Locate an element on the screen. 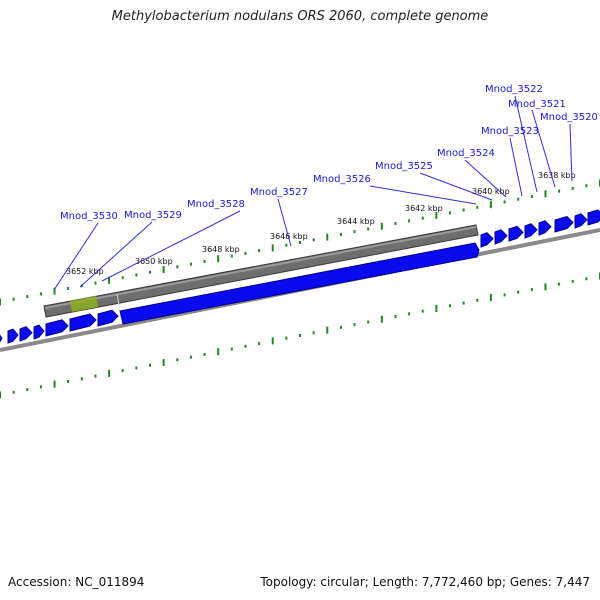 Image resolution: width=600 pixels, height=600 pixels. gene-label-link: Mnod_3530 is located at coordinates (89, 216).